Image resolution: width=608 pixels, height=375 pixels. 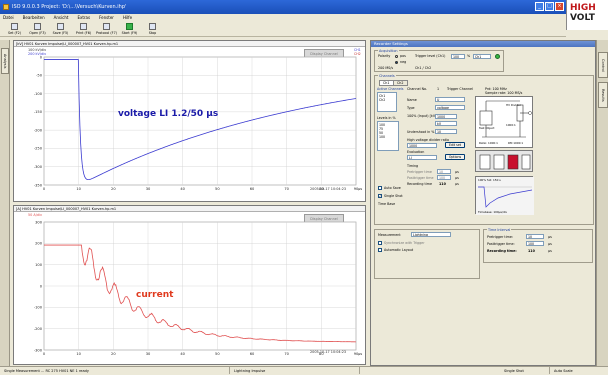 What do you see at coordinates (84, 17) in the screenshot?
I see `menu-item-extras: Extras` at bounding box center [84, 17].